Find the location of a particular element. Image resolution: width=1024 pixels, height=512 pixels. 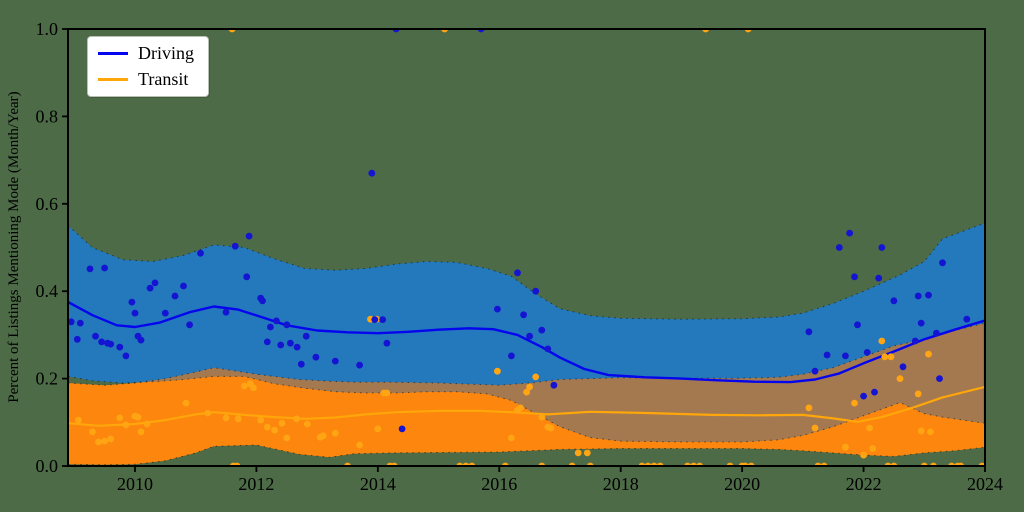

x-tick-label: 2014 is located at coordinates (378, 484).